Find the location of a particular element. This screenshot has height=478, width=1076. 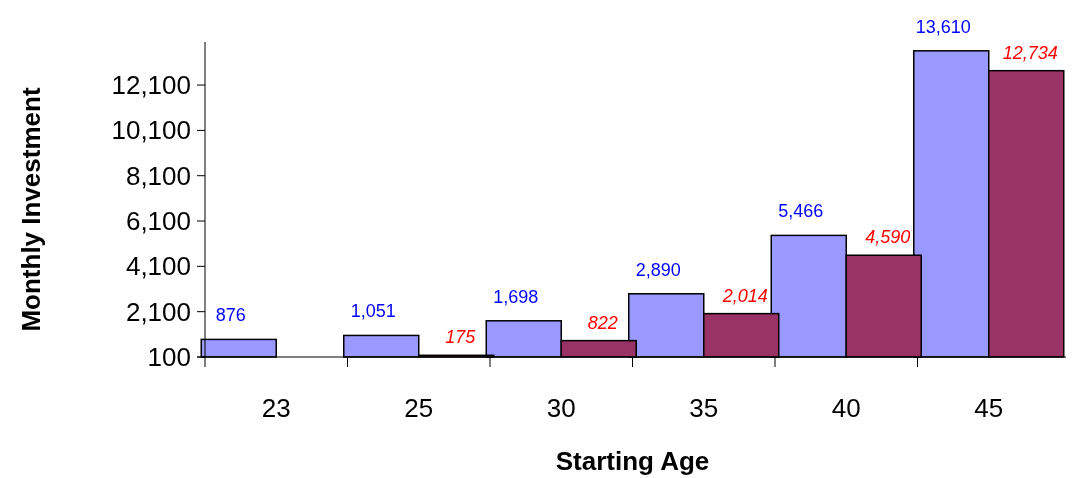

y-tick-label: 100 is located at coordinates (169, 357).